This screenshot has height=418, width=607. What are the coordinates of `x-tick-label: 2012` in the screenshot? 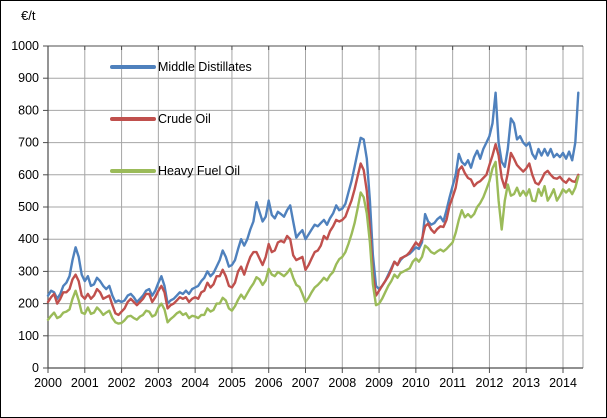 It's located at (490, 383).